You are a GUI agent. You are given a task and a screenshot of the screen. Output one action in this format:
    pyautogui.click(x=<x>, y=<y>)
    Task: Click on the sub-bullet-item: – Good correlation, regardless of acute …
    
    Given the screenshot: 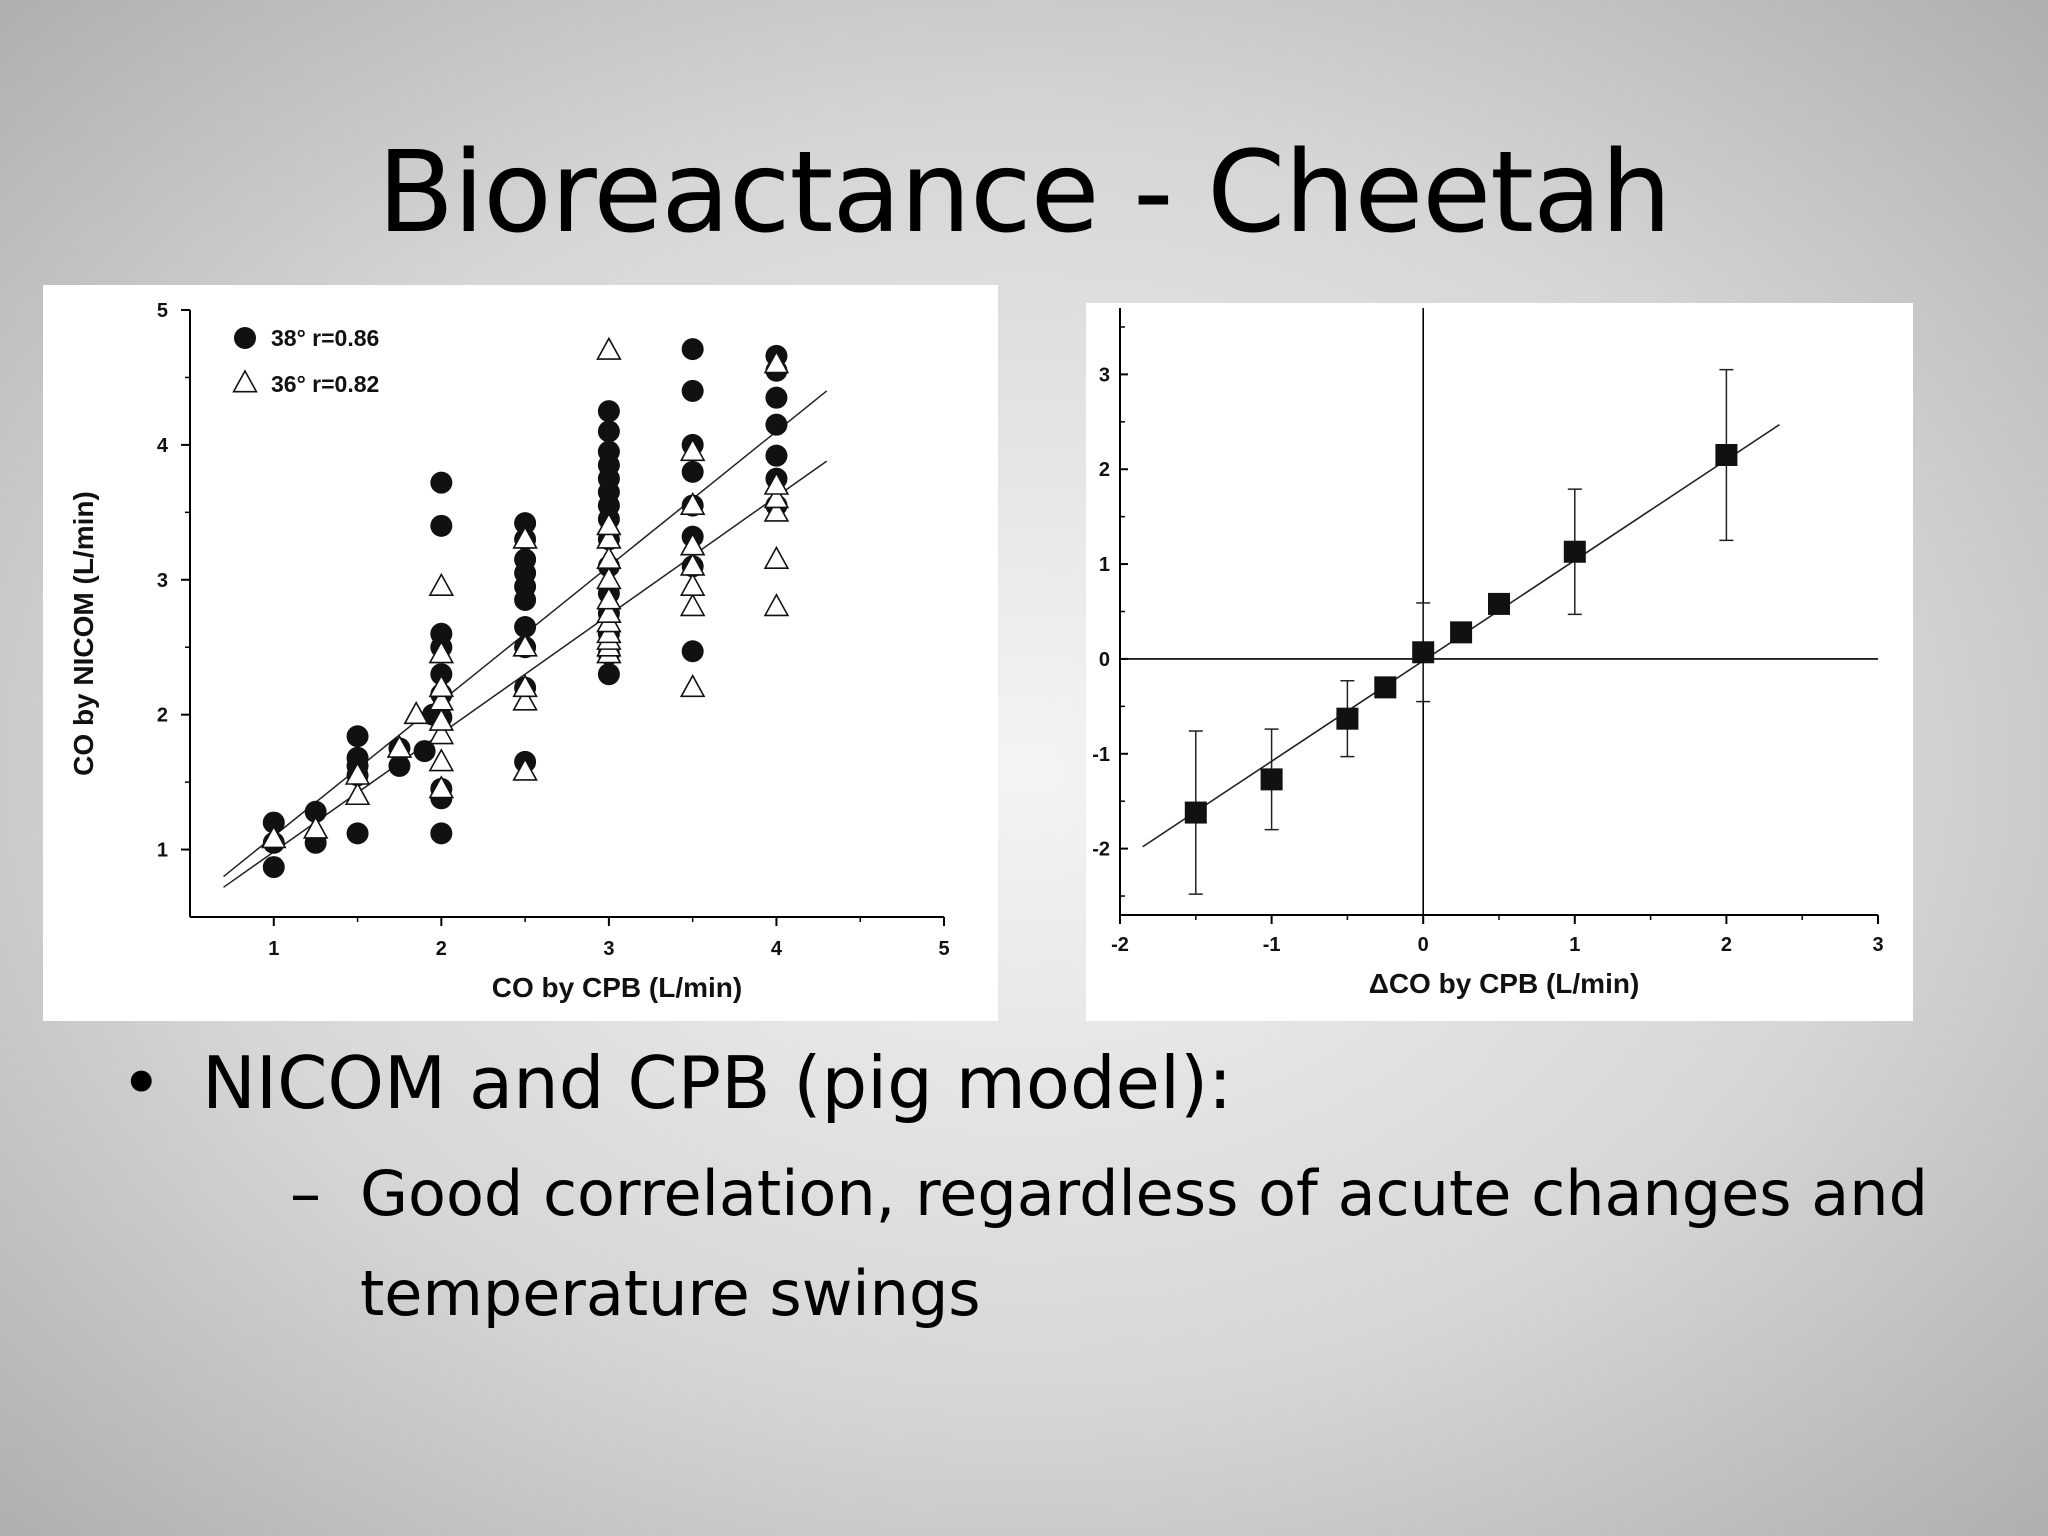 What is the action you would take?
    pyautogui.click(x=1135, y=1243)
    